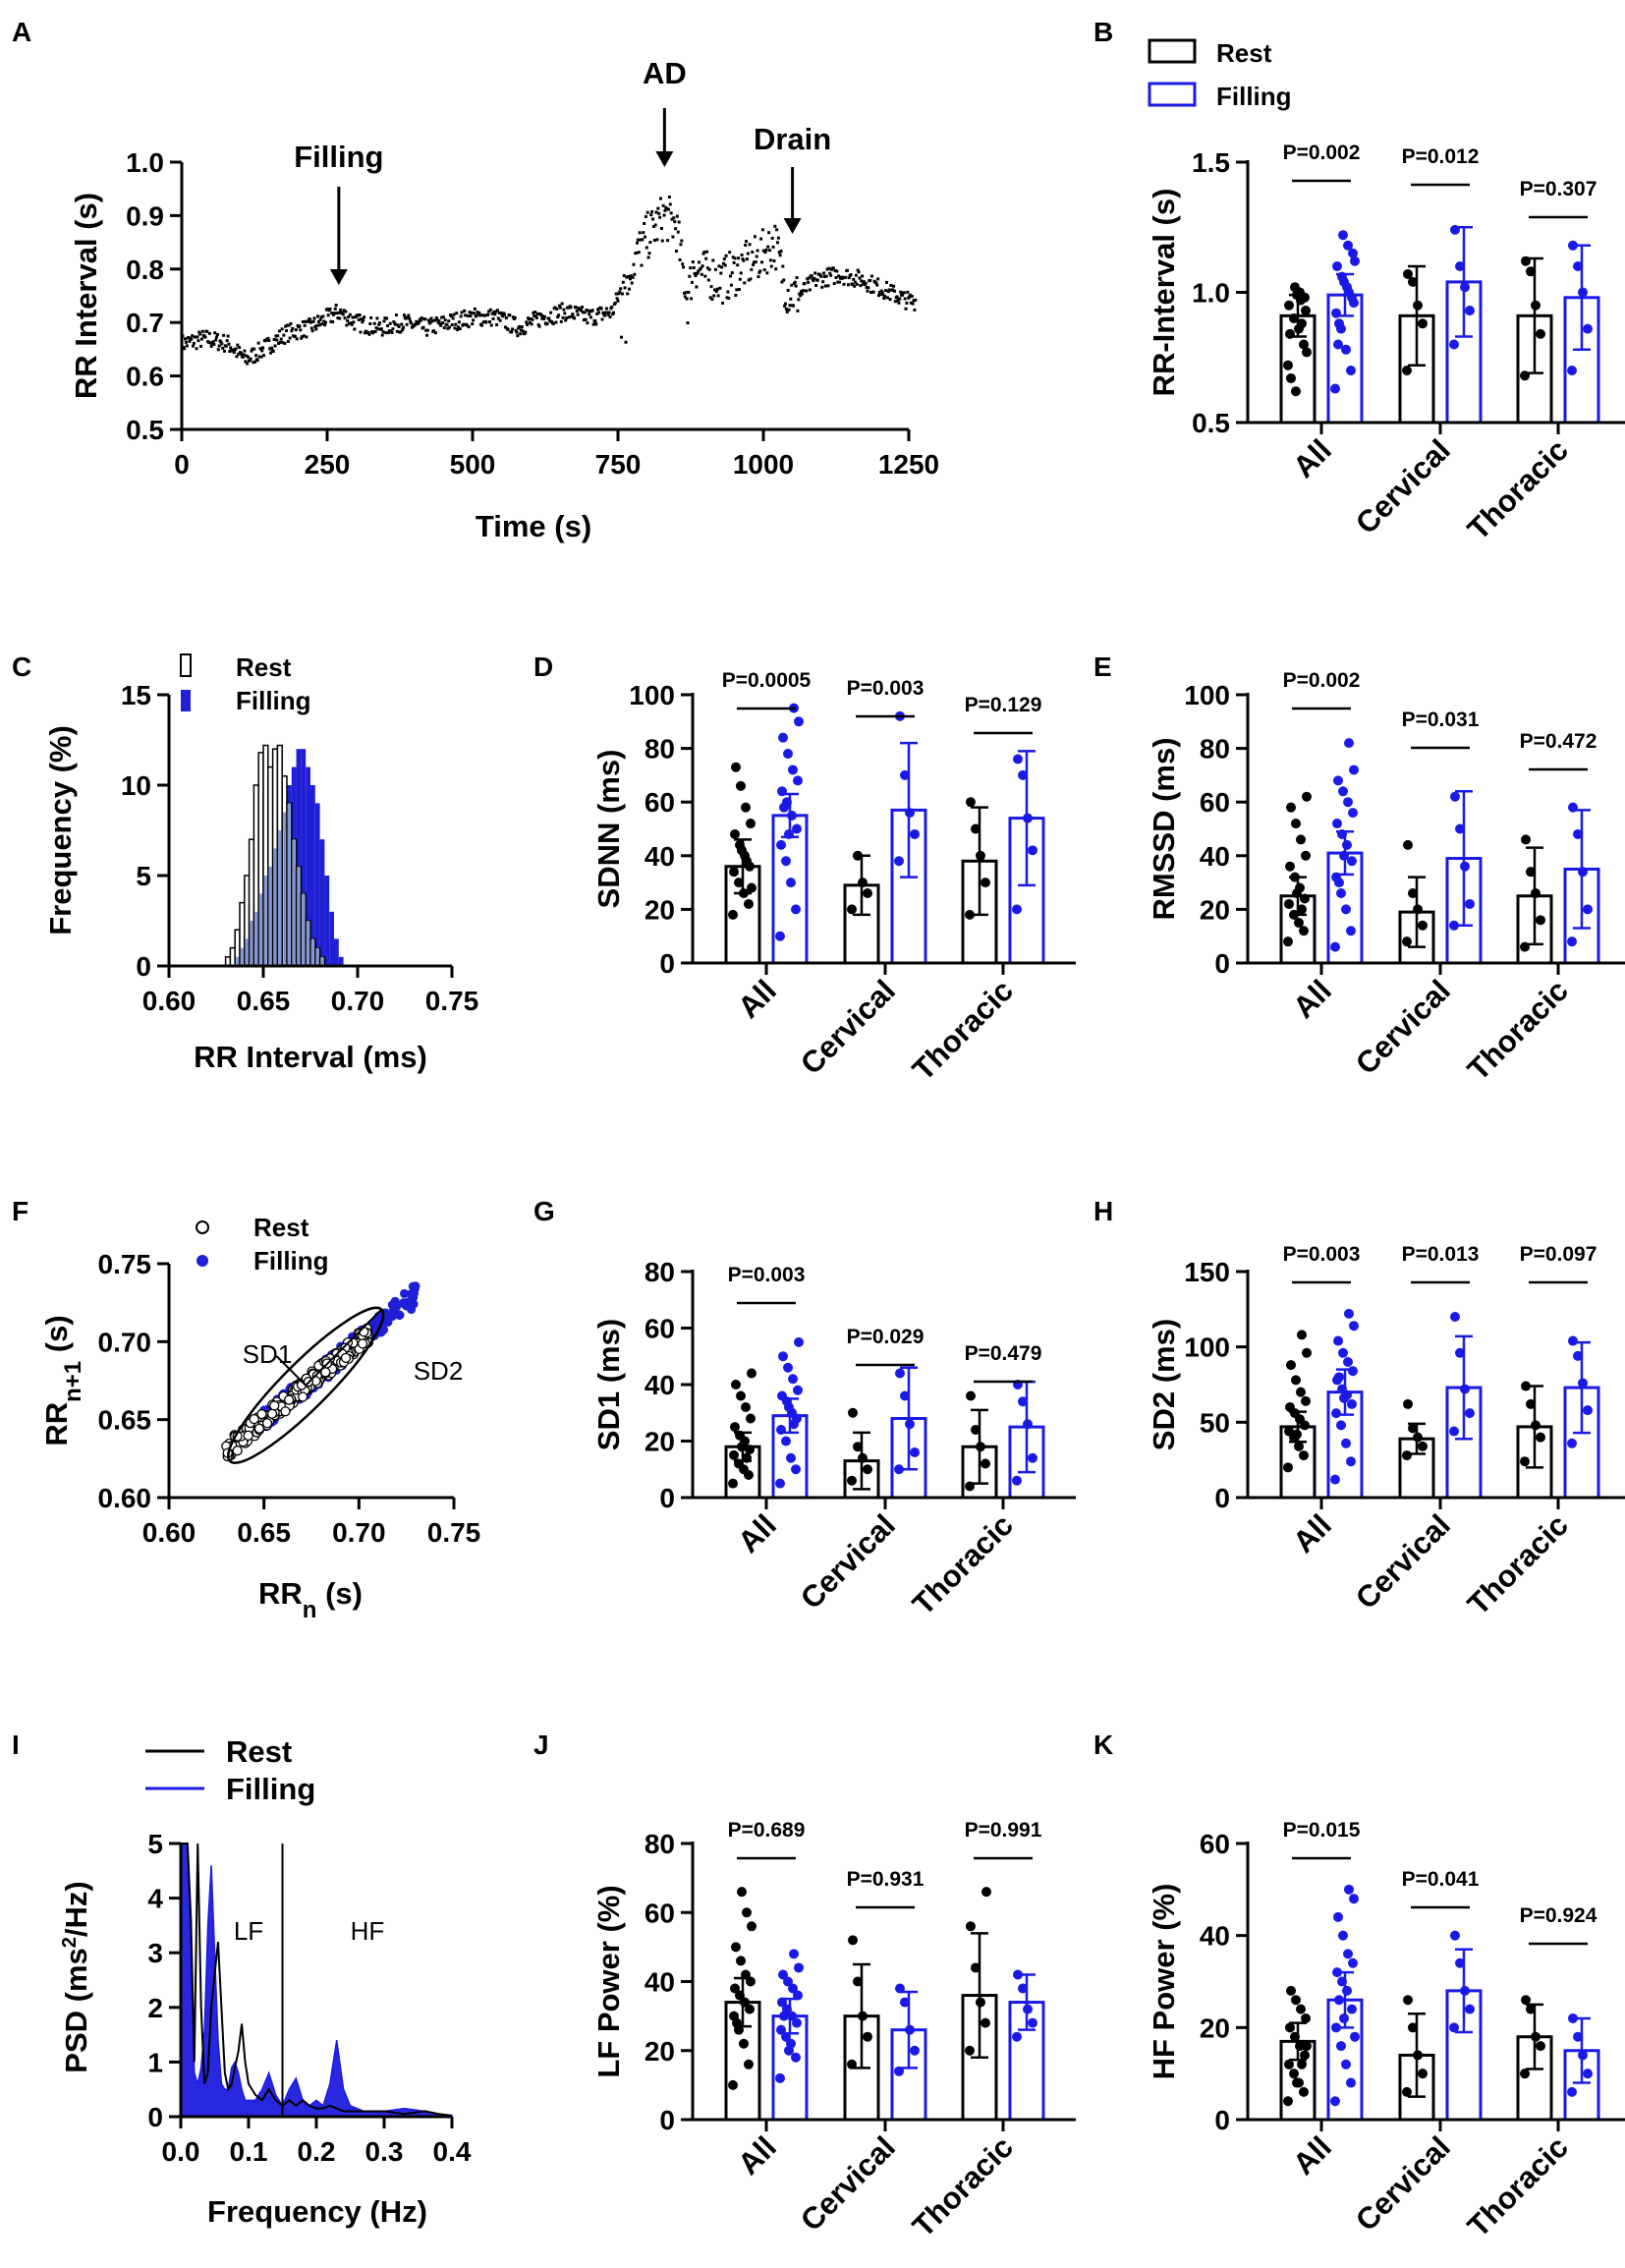 This screenshot has height=2268, width=1625. What do you see at coordinates (1172, 95) in the screenshot?
I see `legend-swatch-filling` at bounding box center [1172, 95].